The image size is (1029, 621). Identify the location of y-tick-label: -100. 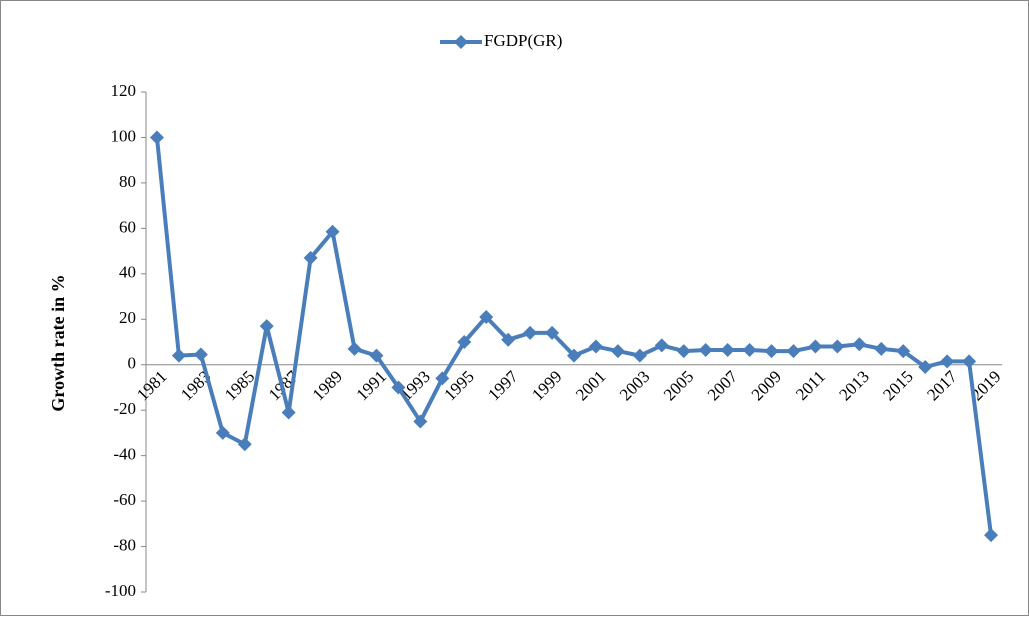
(120, 590).